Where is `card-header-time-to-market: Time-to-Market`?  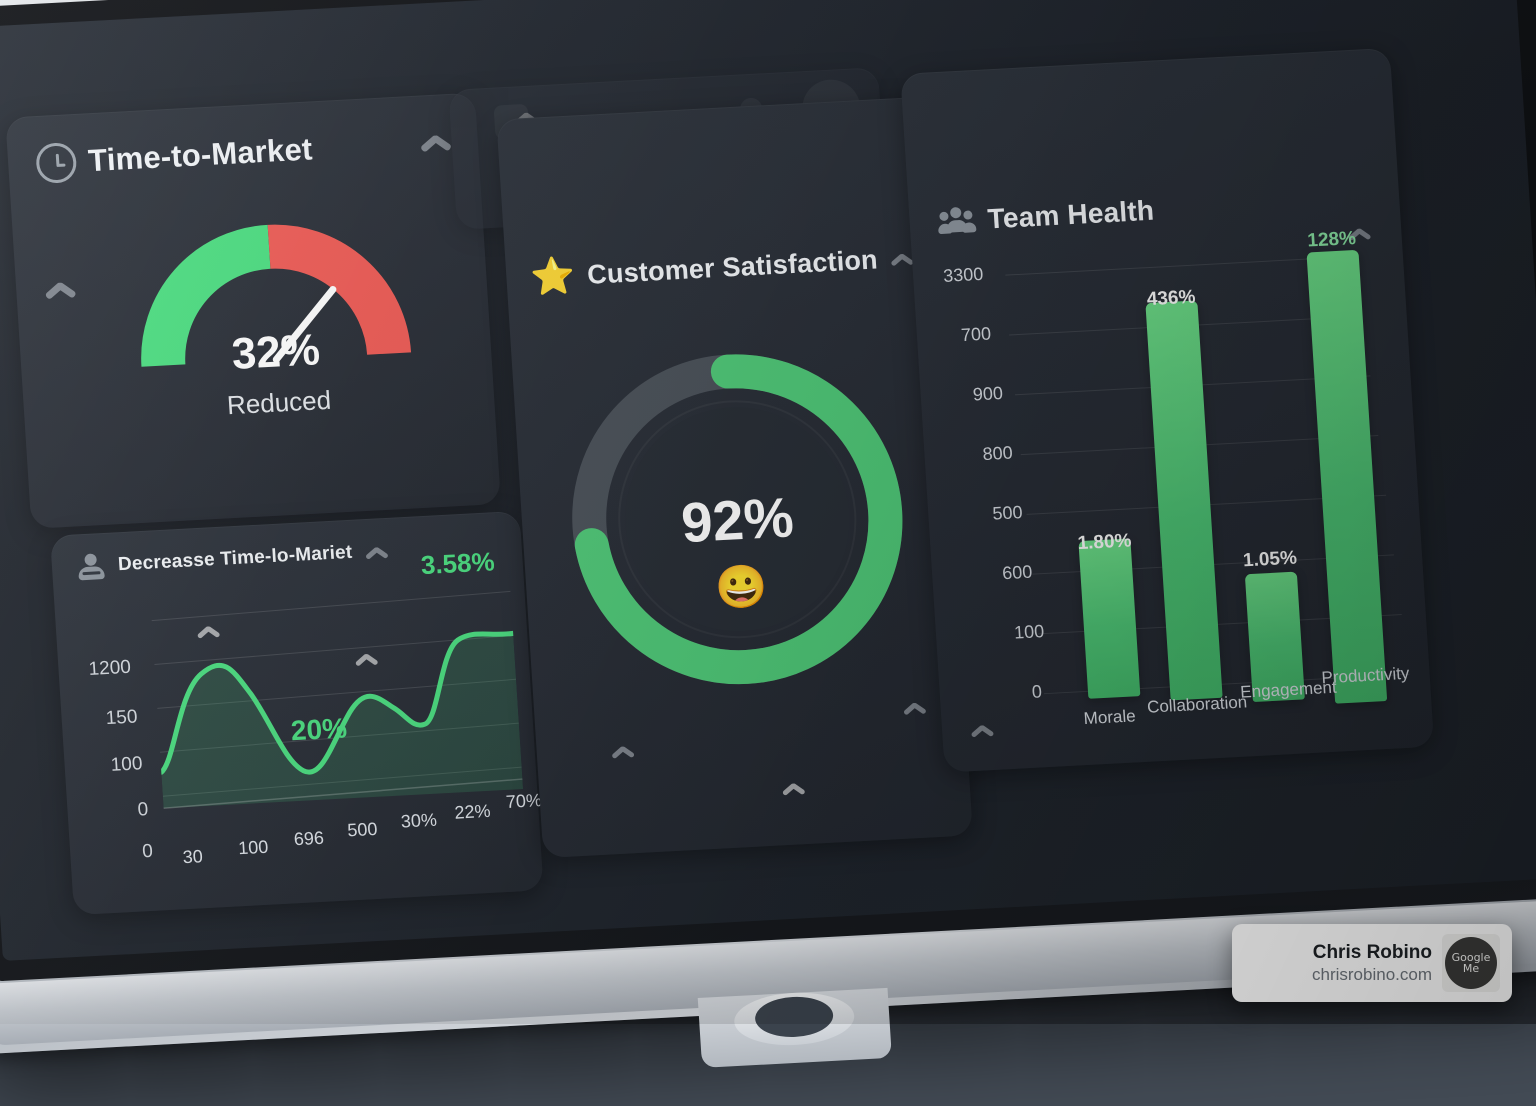
card-header-time-to-market: Time-to-Market is located at coordinates (245, 153).